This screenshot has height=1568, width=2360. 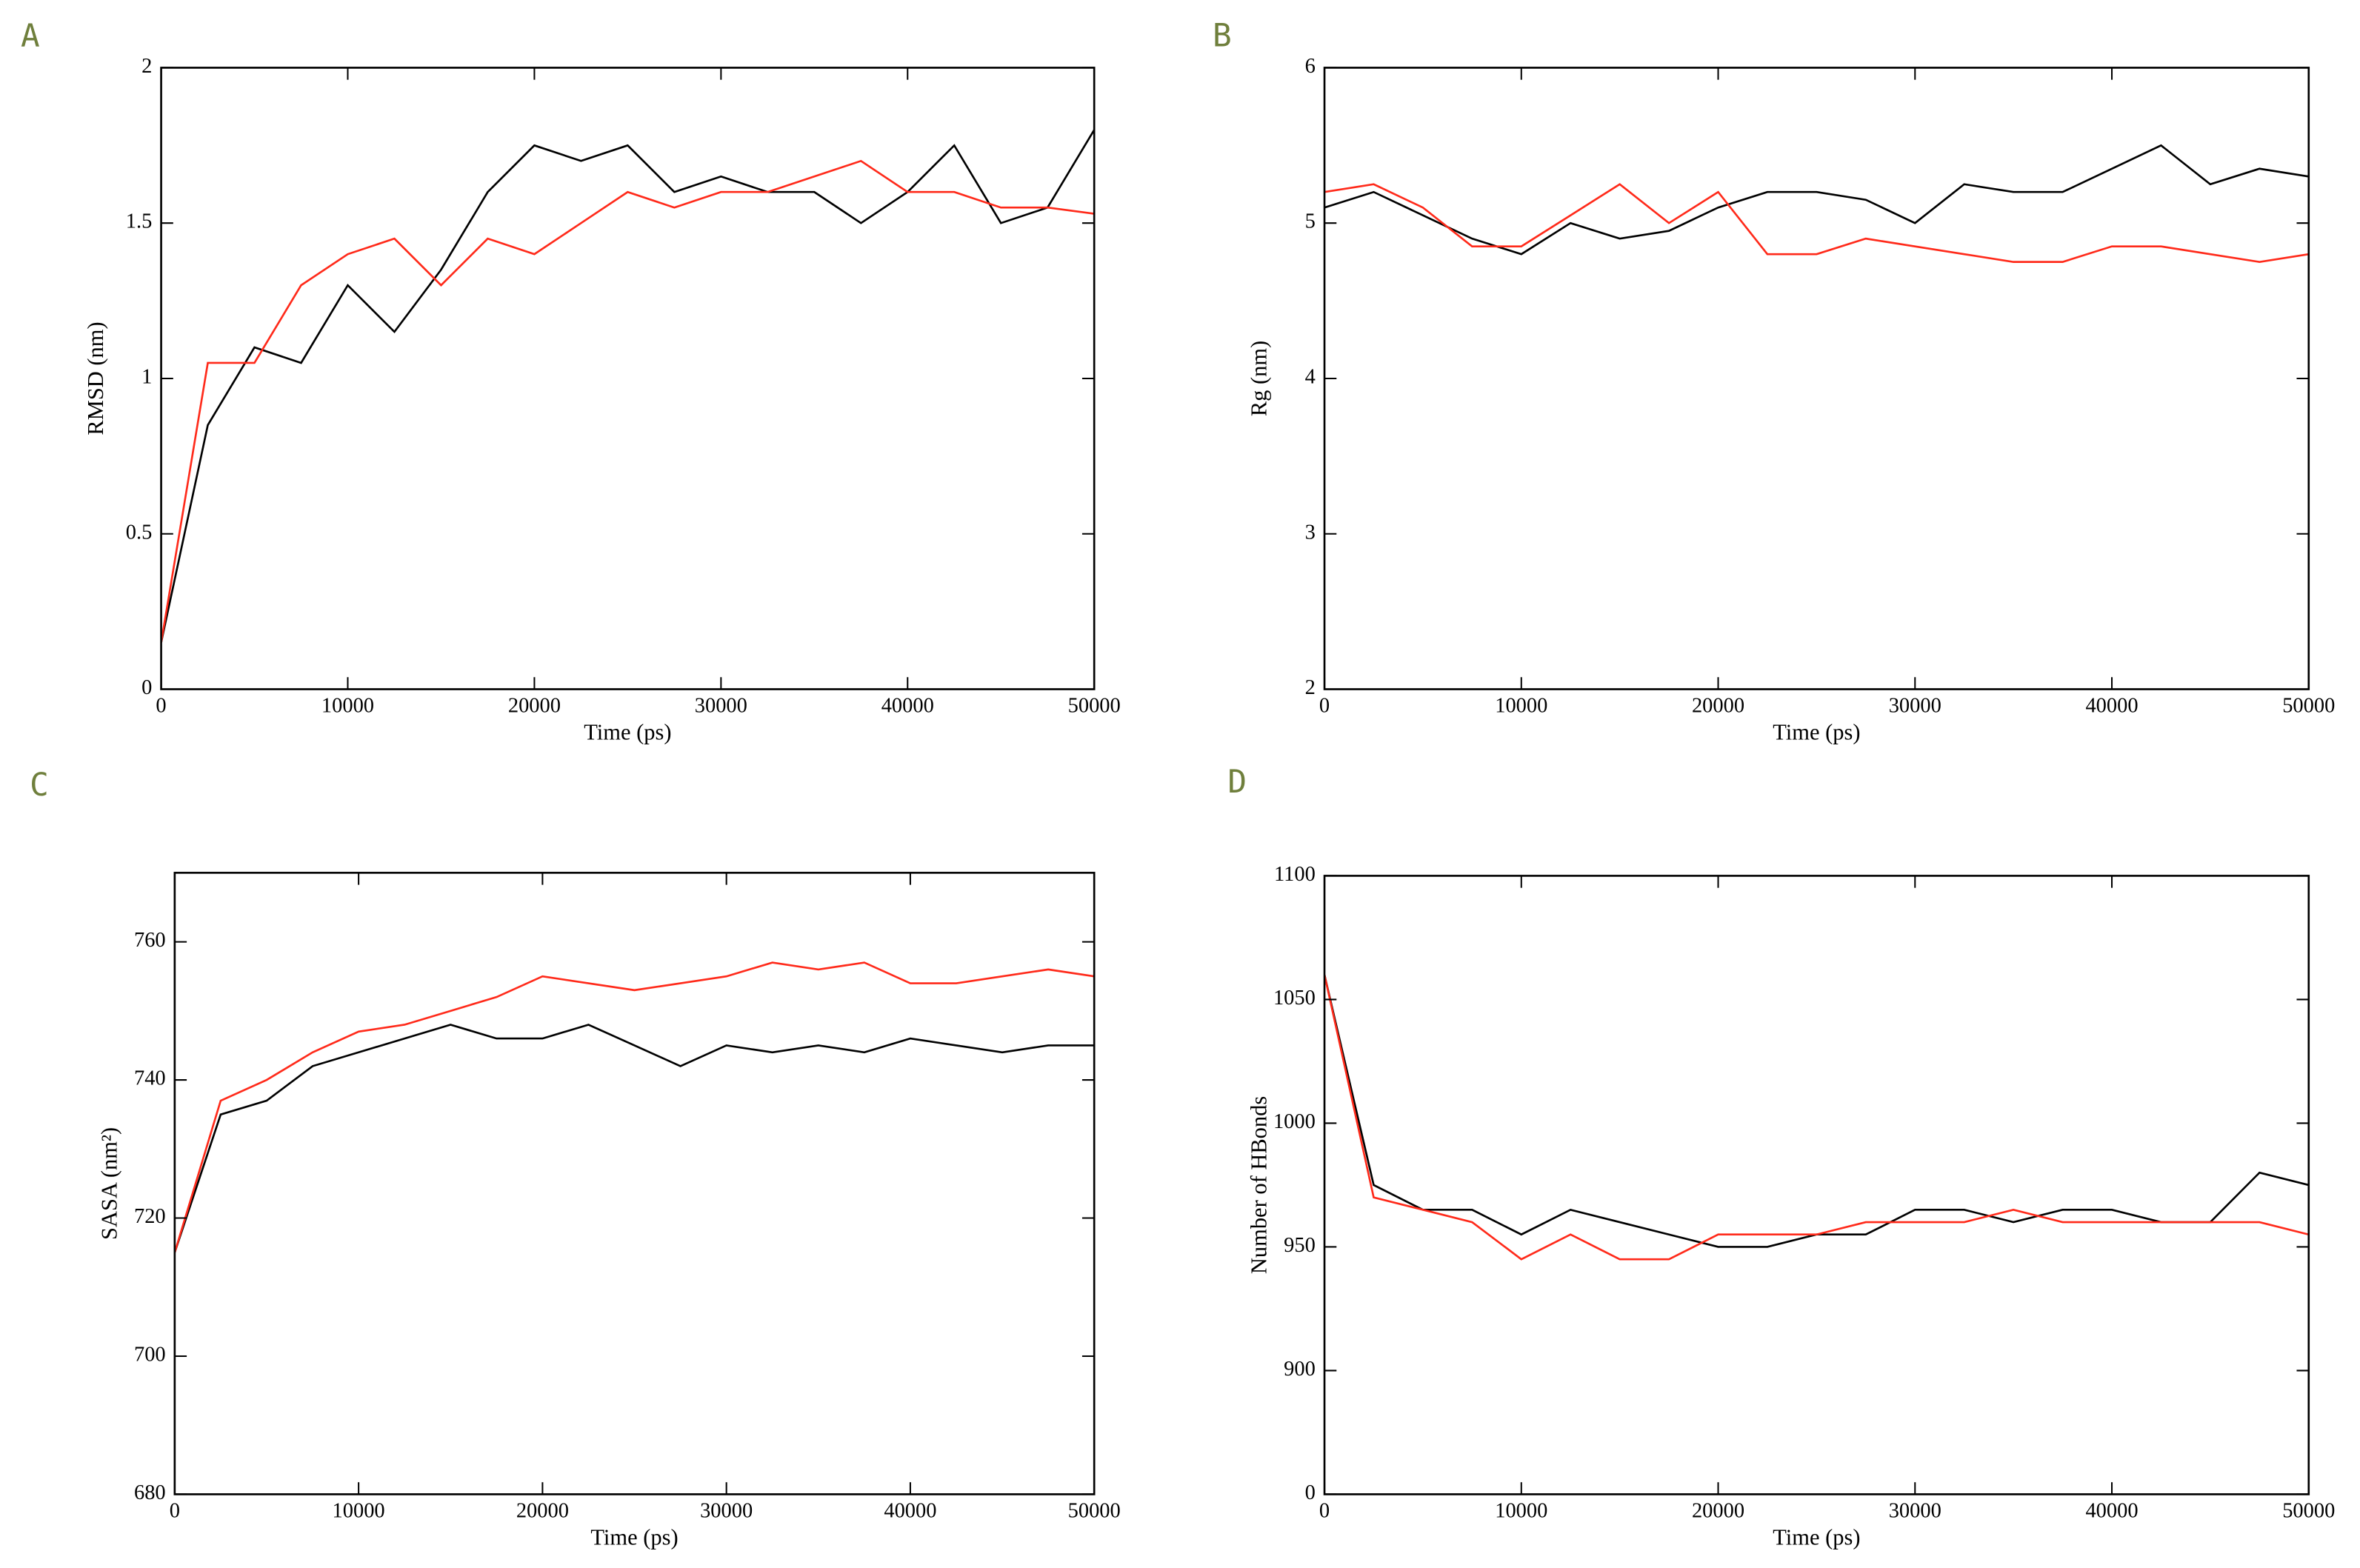 What do you see at coordinates (1310, 222) in the screenshot?
I see `y-tick-label: 5` at bounding box center [1310, 222].